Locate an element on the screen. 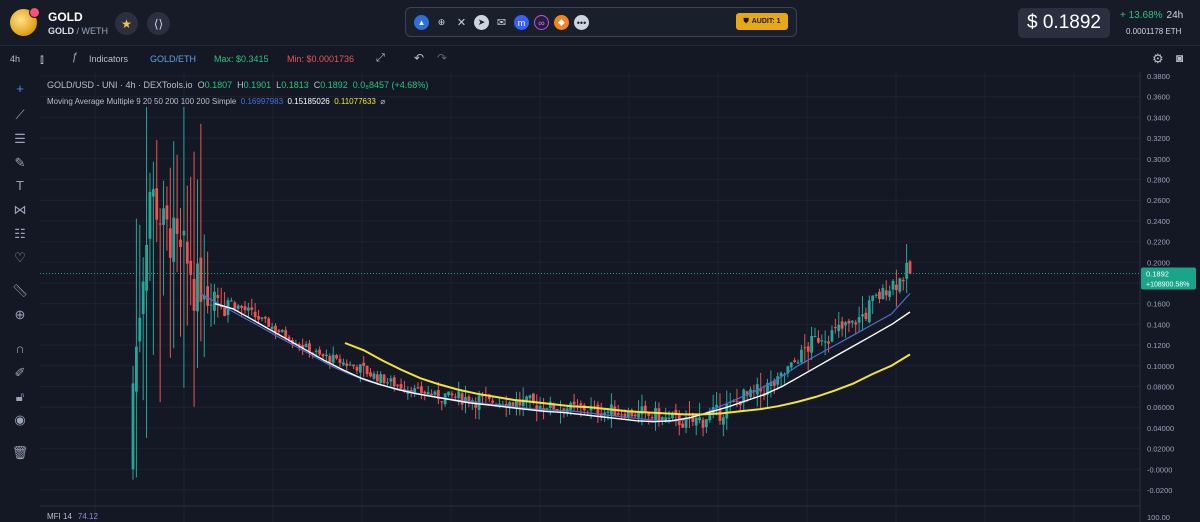 The height and width of the screenshot is (522, 1200). share-icon: ⟨⟩ is located at coordinates (158, 23).